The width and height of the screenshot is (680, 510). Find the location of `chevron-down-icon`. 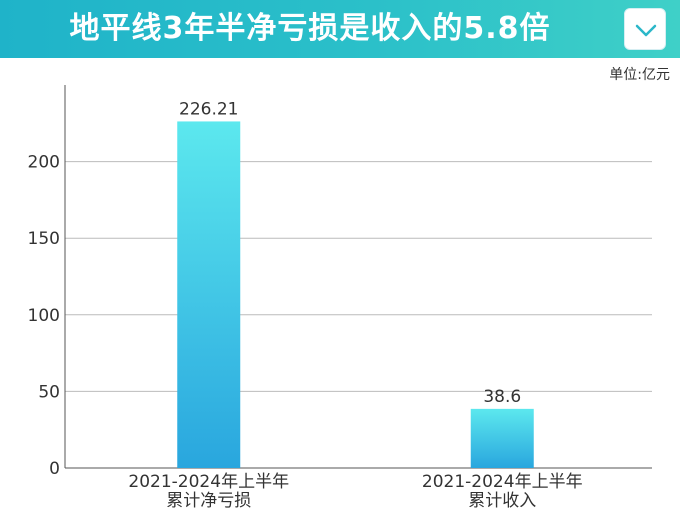

chevron-down-icon is located at coordinates (646, 30).